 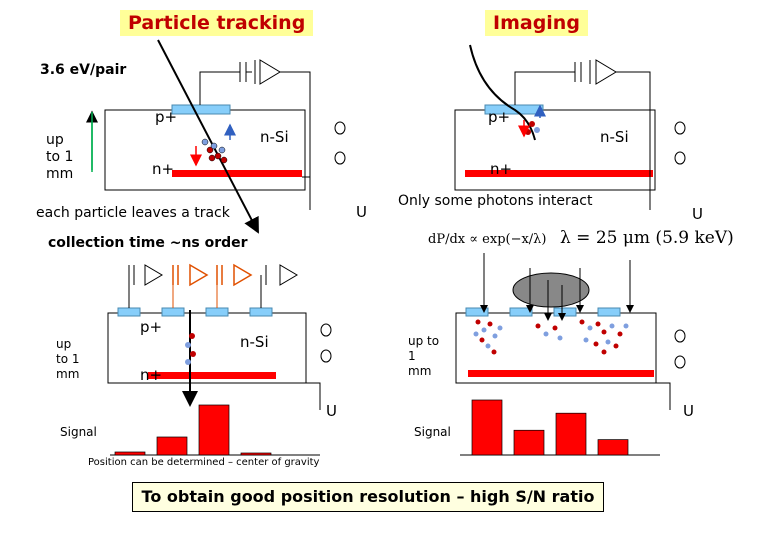 I want to click on p-plus-label-tl: p+, so click(x=166, y=117).